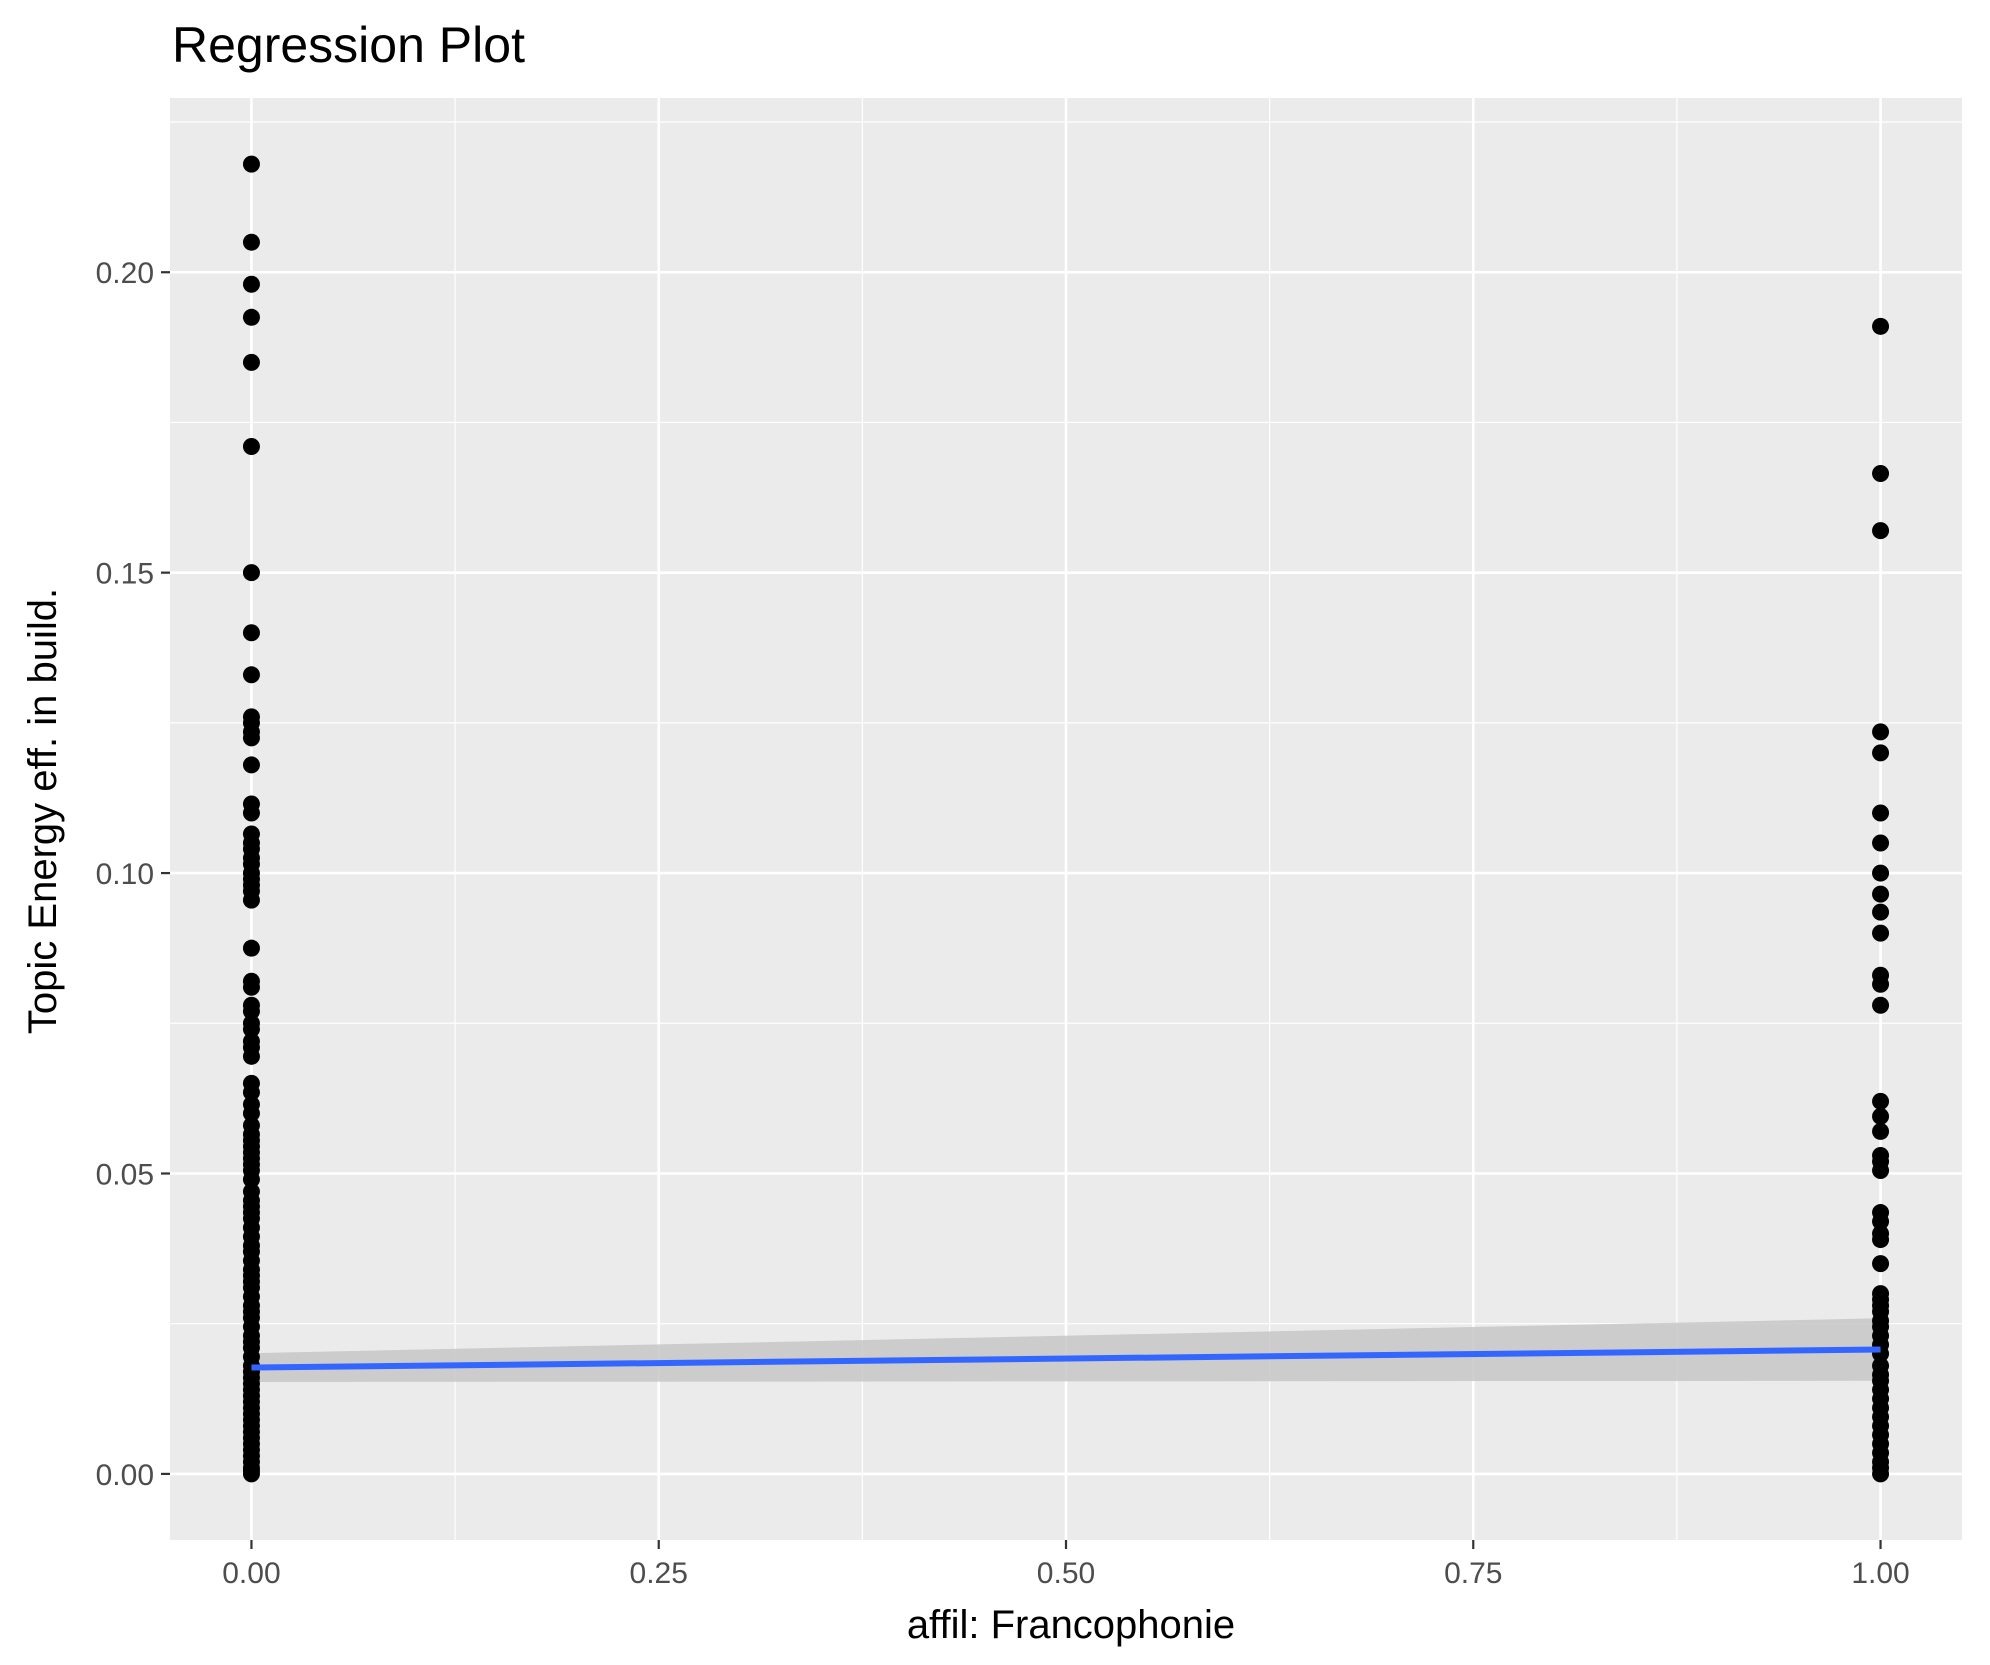 This screenshot has width=1990, height=1665. What do you see at coordinates (43, 811) in the screenshot?
I see `y-axis-title: Topic Energy eff. in build.` at bounding box center [43, 811].